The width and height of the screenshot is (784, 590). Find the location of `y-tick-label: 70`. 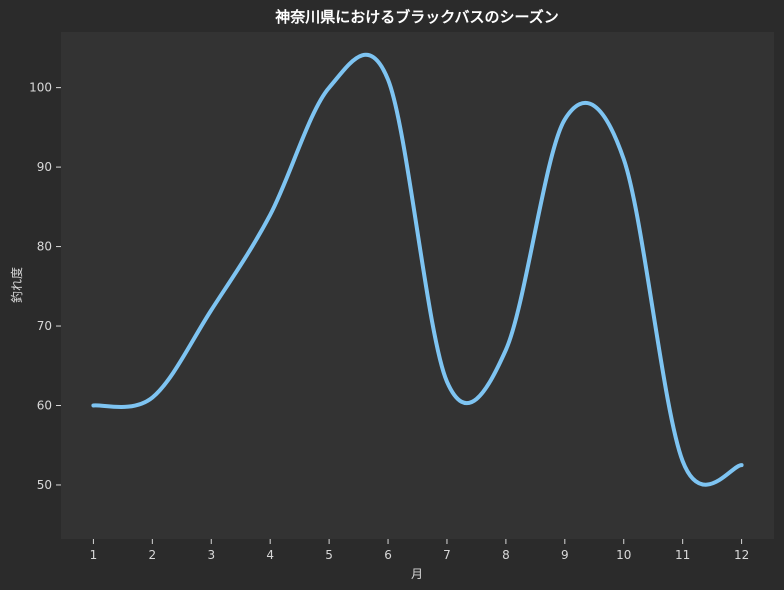

y-tick-label: 70 is located at coordinates (44, 326).